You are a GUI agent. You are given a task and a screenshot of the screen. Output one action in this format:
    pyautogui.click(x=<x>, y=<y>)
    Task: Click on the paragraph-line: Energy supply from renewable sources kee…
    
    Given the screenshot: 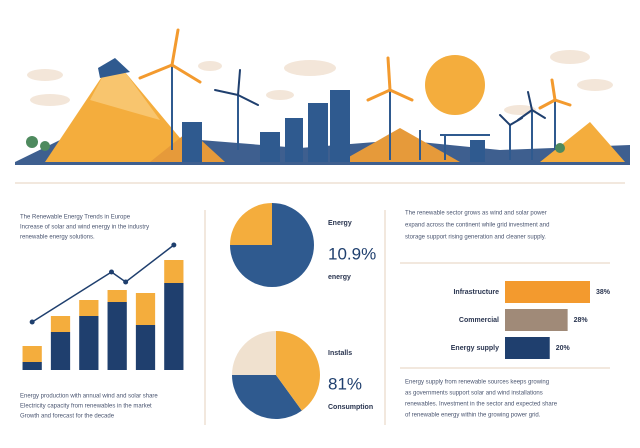 What is the action you would take?
    pyautogui.click(x=477, y=383)
    